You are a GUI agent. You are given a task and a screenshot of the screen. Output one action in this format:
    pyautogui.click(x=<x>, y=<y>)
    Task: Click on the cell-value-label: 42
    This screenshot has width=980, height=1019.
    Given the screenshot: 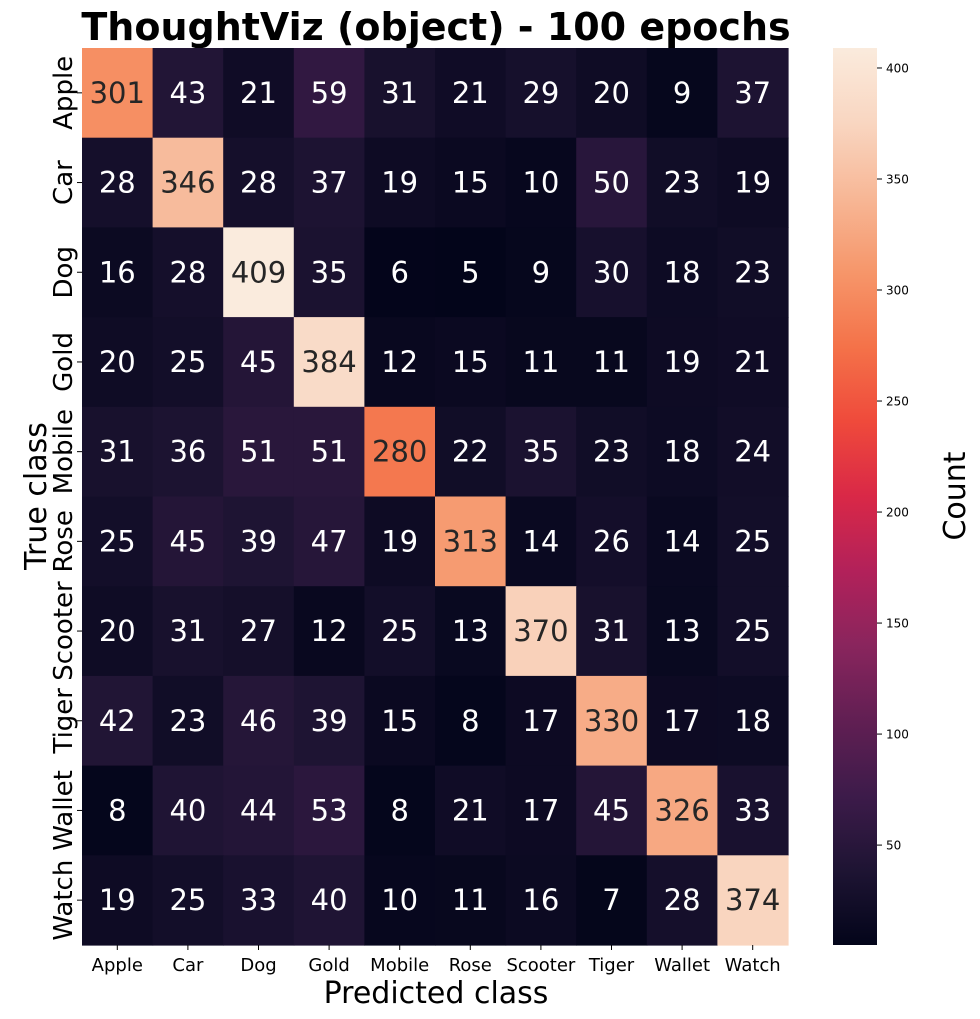 What is the action you would take?
    pyautogui.click(x=117, y=721)
    